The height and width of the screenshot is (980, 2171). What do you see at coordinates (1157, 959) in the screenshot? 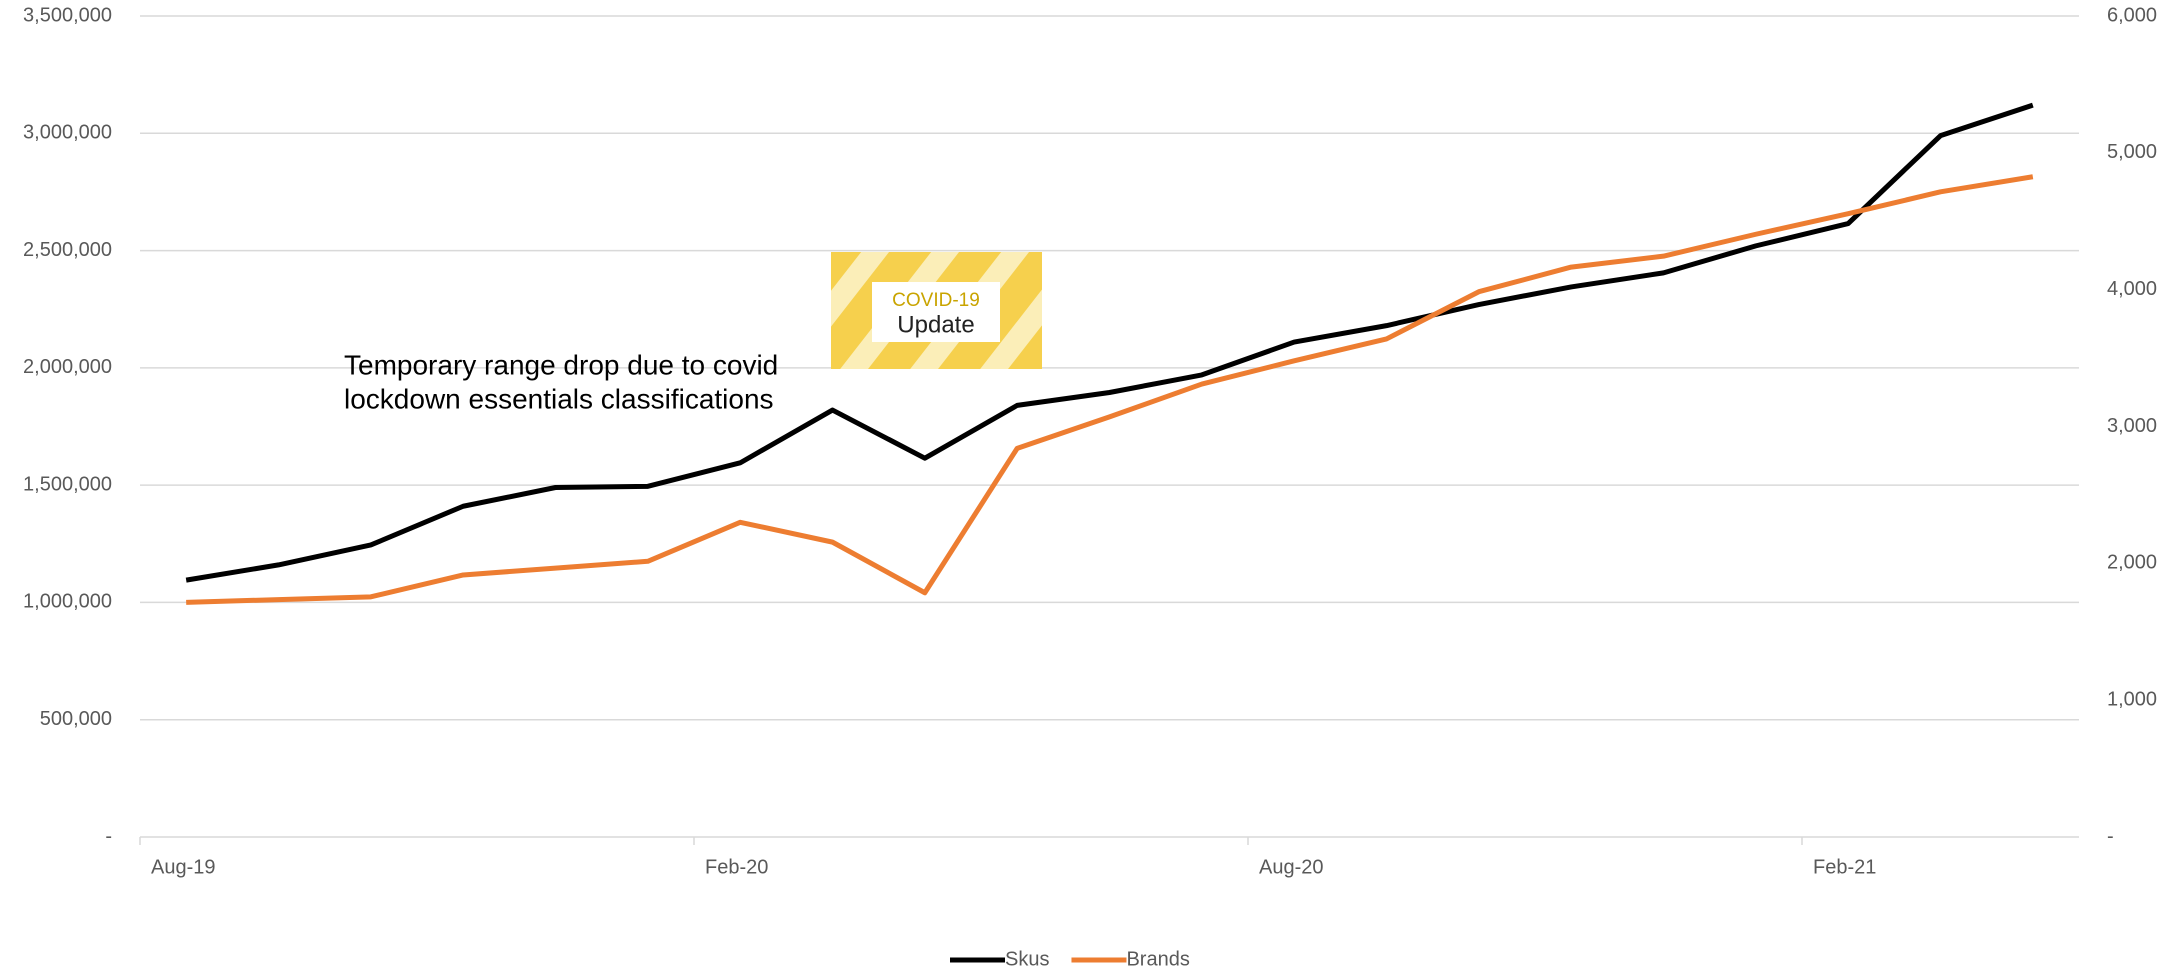
I see `legend-label: Brands` at bounding box center [1157, 959].